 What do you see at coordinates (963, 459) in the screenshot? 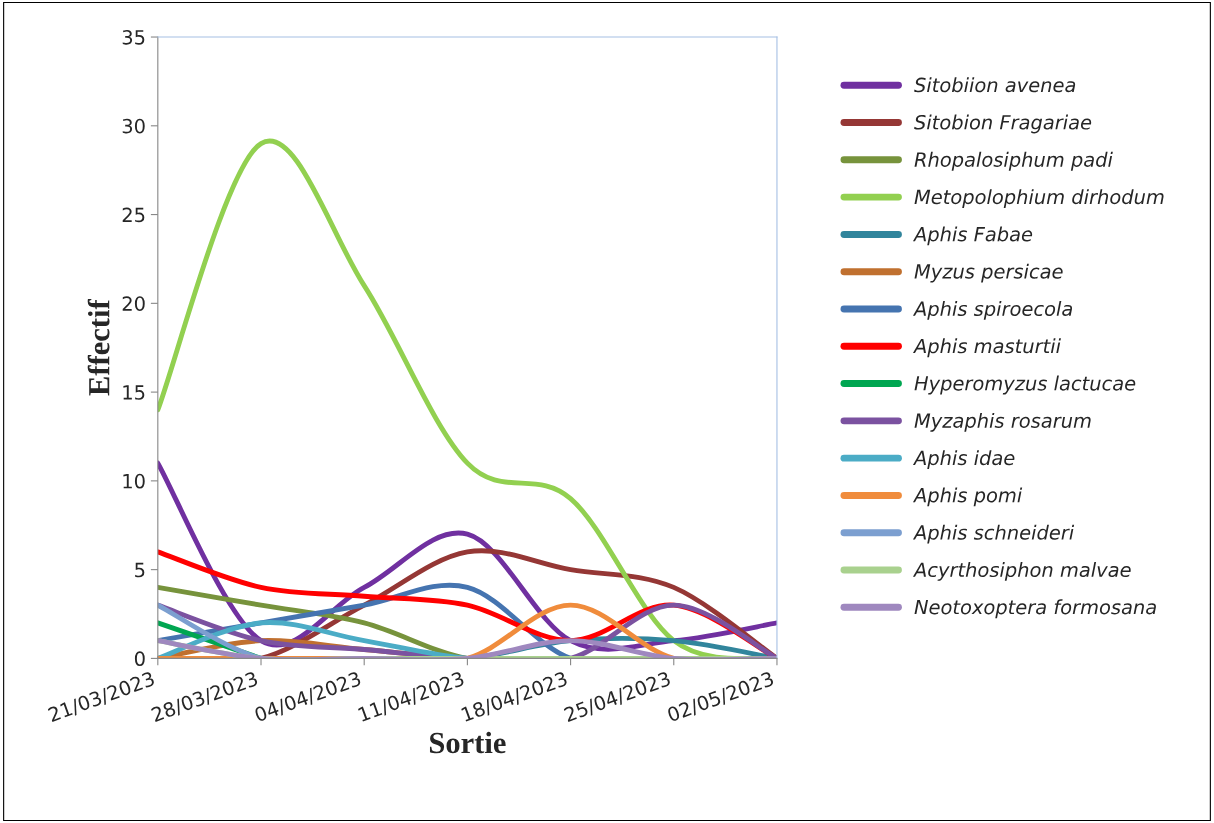
I see `legend-label: Aphis idae` at bounding box center [963, 459].